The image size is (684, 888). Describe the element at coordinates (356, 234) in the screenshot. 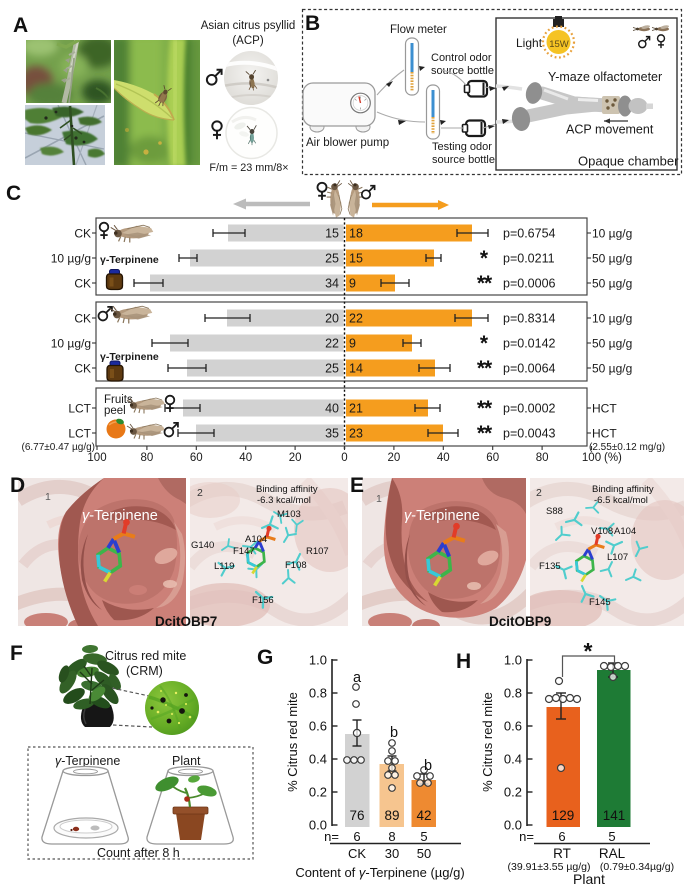

I see `svg-text: 18` at that location.